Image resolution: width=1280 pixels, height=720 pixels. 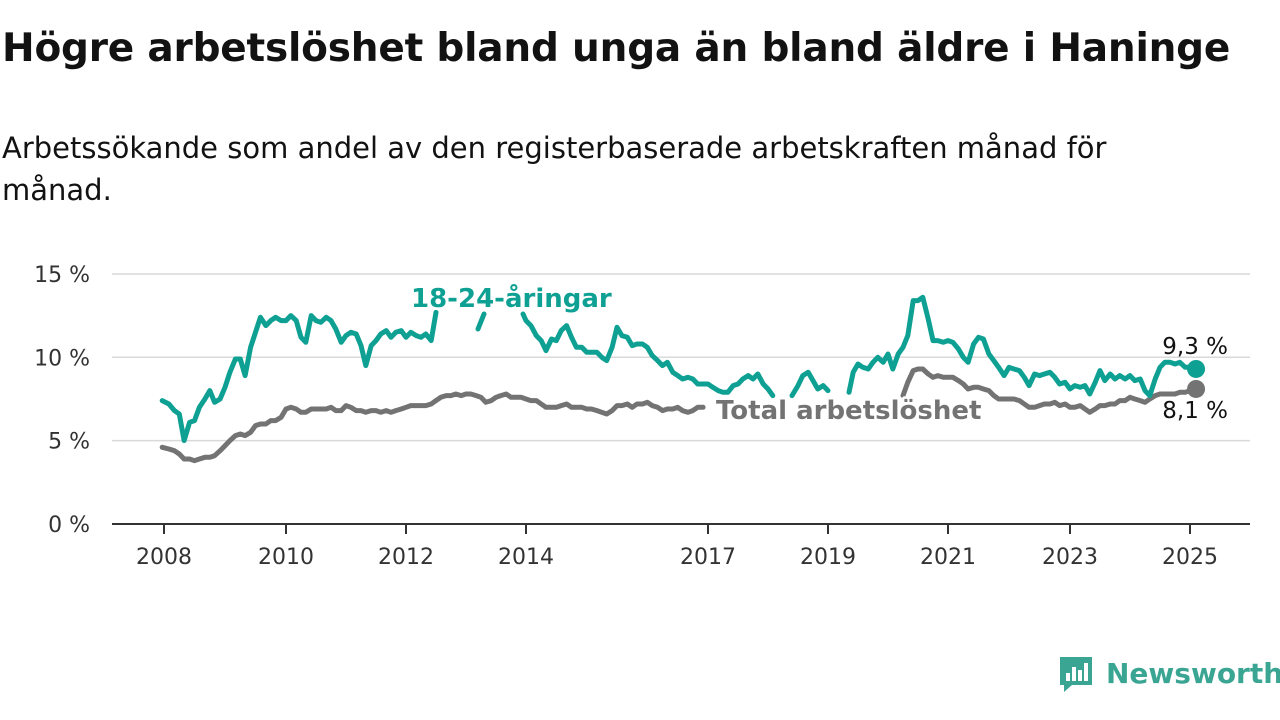 I want to click on y-tick-label: 5 %, so click(x=69, y=442).